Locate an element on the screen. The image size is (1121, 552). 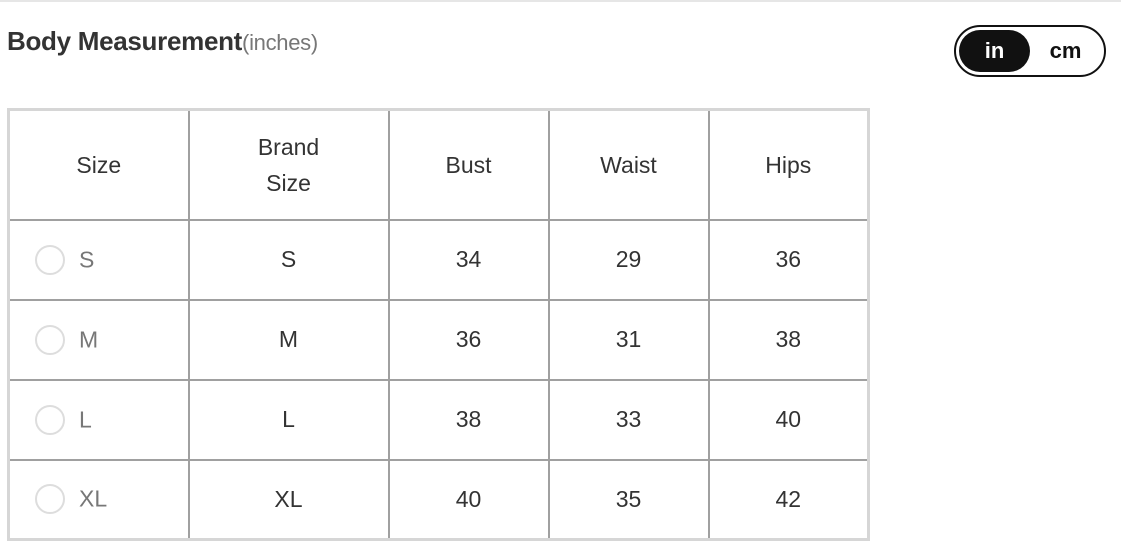
header-waist: Waist is located at coordinates (628, 164).